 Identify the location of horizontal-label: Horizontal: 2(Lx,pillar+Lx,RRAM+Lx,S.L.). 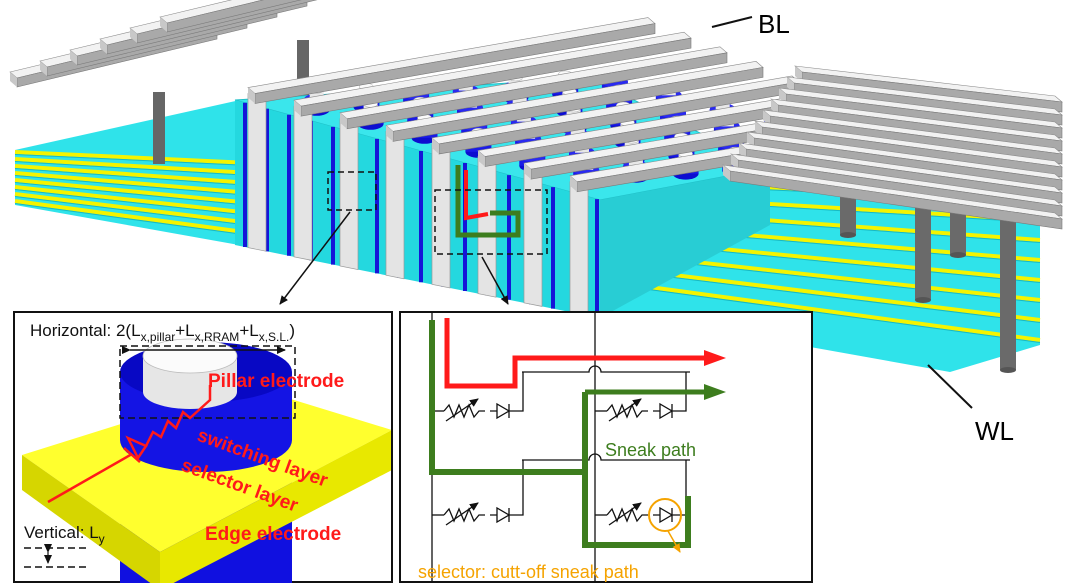
(162, 332).